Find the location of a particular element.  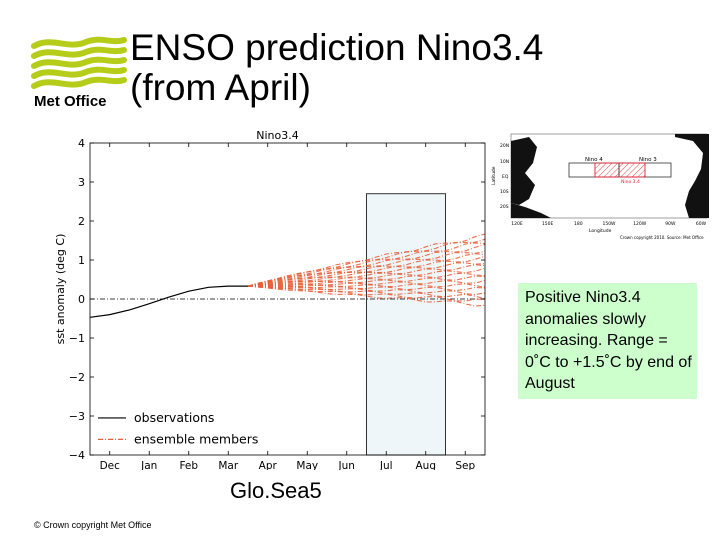

legend-label-ensemble: ensemble members is located at coordinates (196, 438).